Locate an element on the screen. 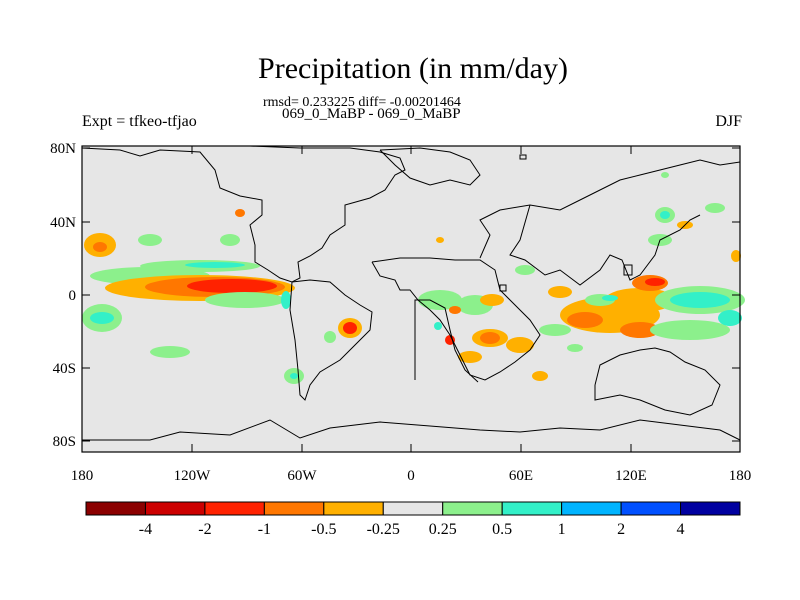 The image size is (800, 600). colorbar-label: 4 is located at coordinates (681, 529).